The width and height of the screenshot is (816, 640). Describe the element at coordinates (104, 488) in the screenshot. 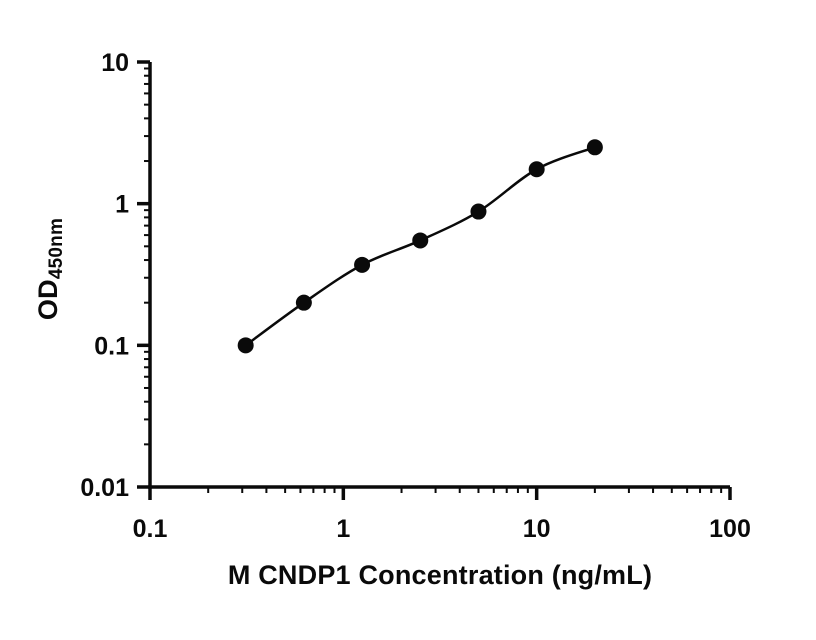

I see `y-tick-label: 0.01` at that location.